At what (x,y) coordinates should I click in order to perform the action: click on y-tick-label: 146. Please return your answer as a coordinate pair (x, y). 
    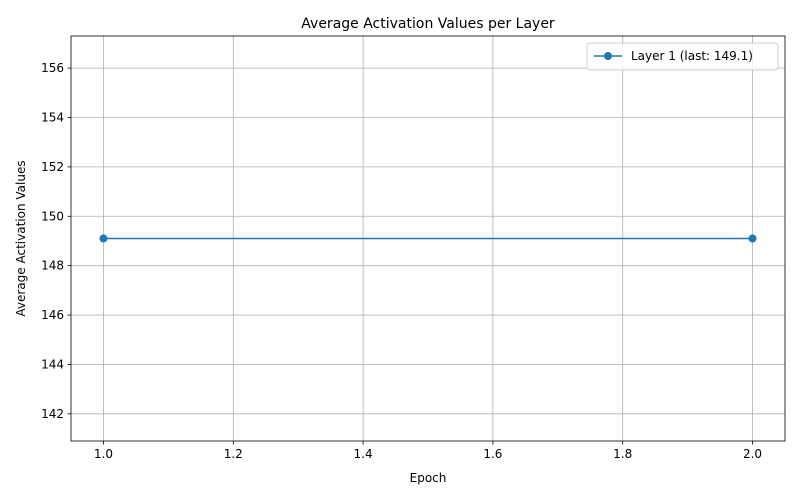
    Looking at the image, I should click on (52, 315).